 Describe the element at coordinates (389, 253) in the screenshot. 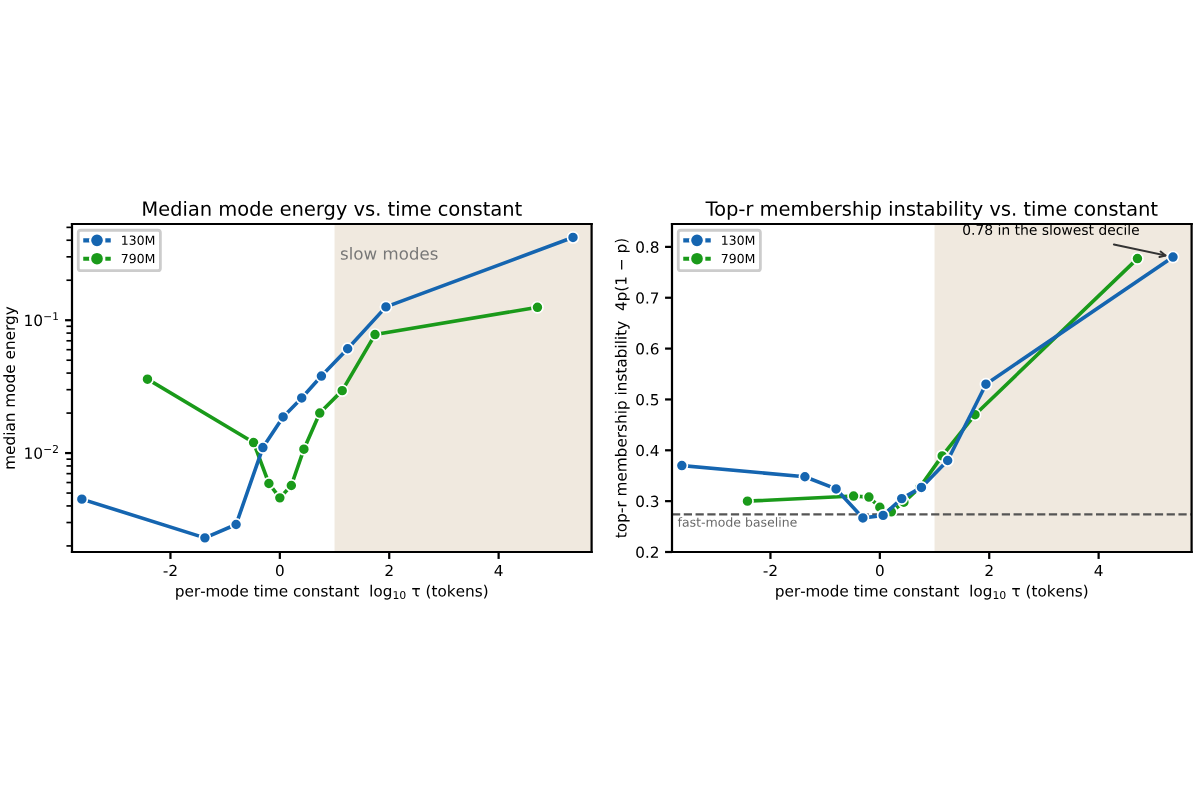

I see `band-label: slow modes` at that location.